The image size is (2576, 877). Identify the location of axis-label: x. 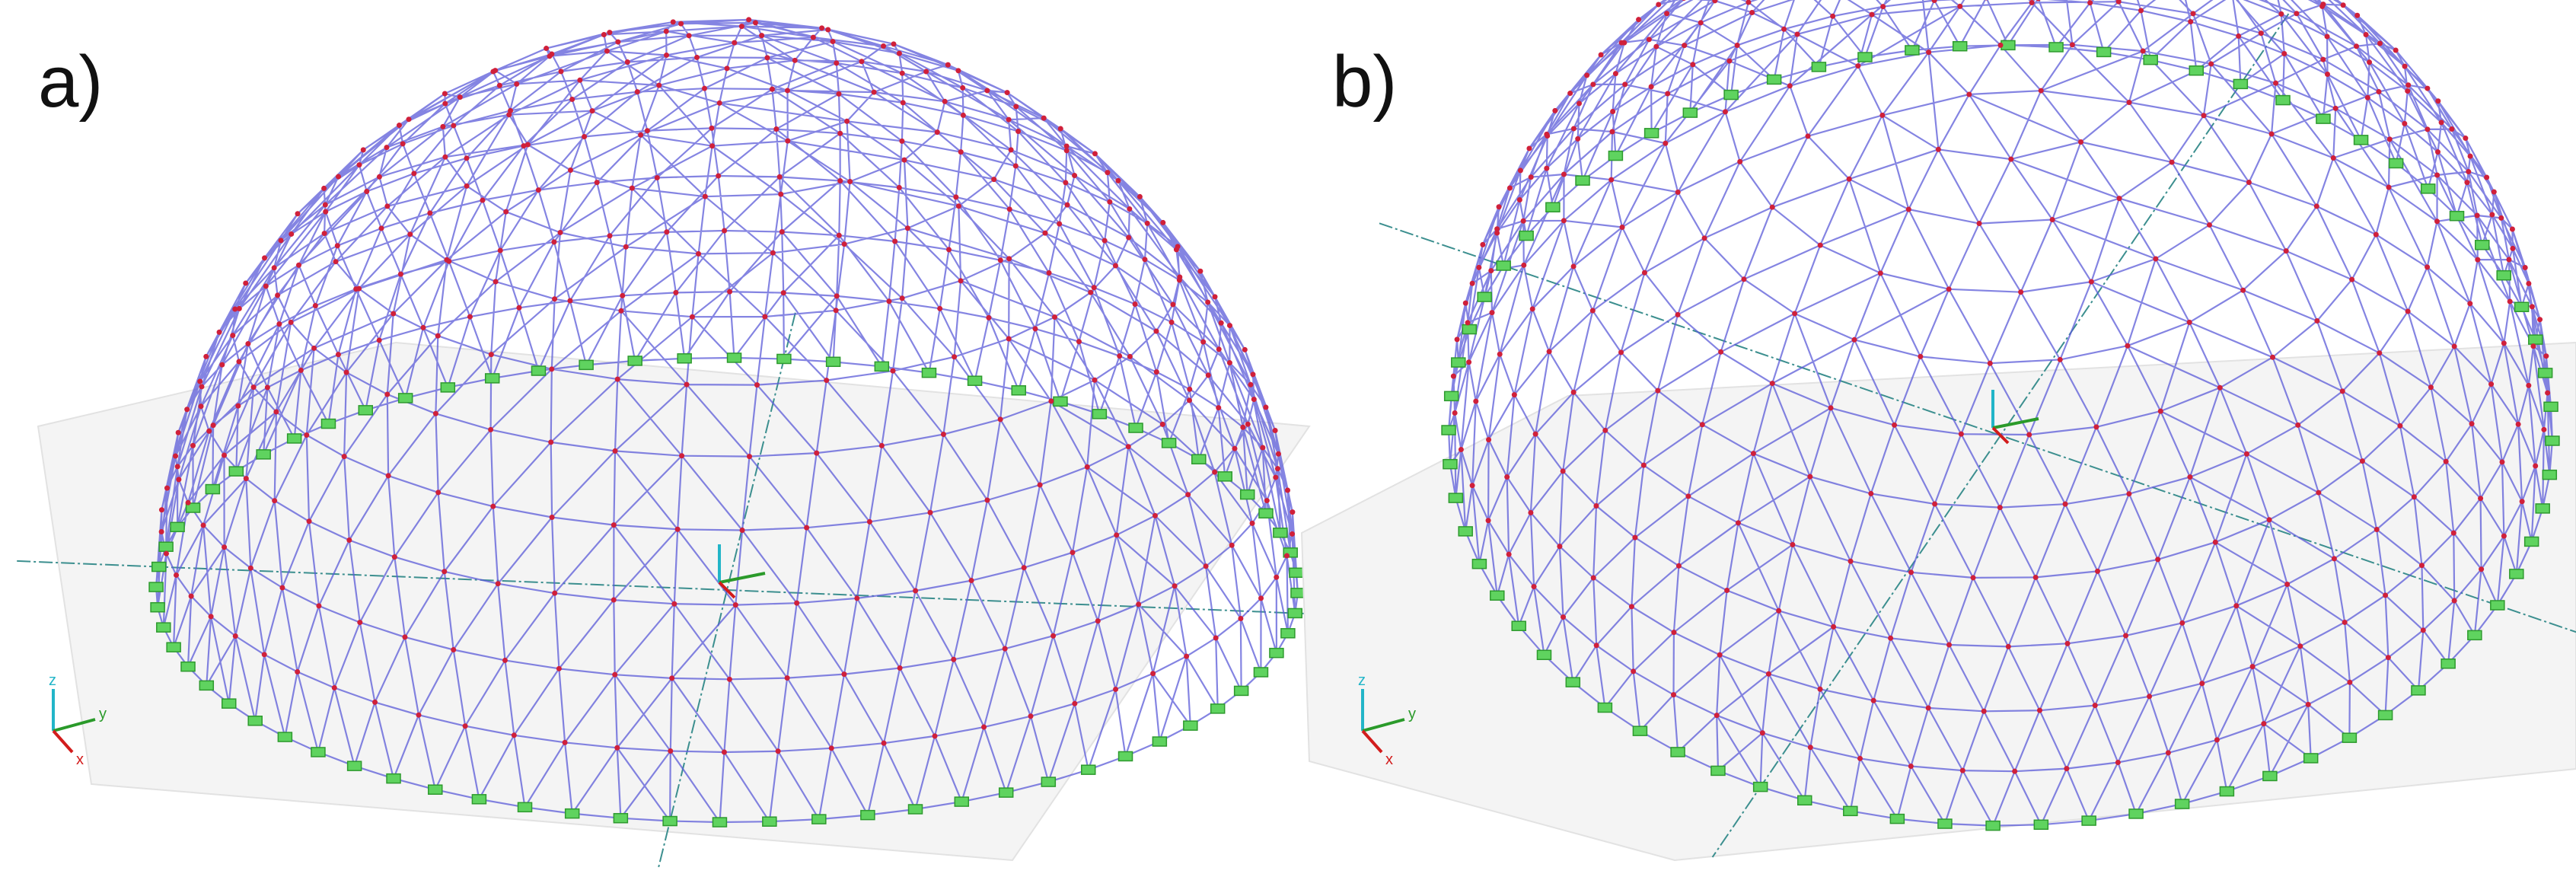
(80, 759).